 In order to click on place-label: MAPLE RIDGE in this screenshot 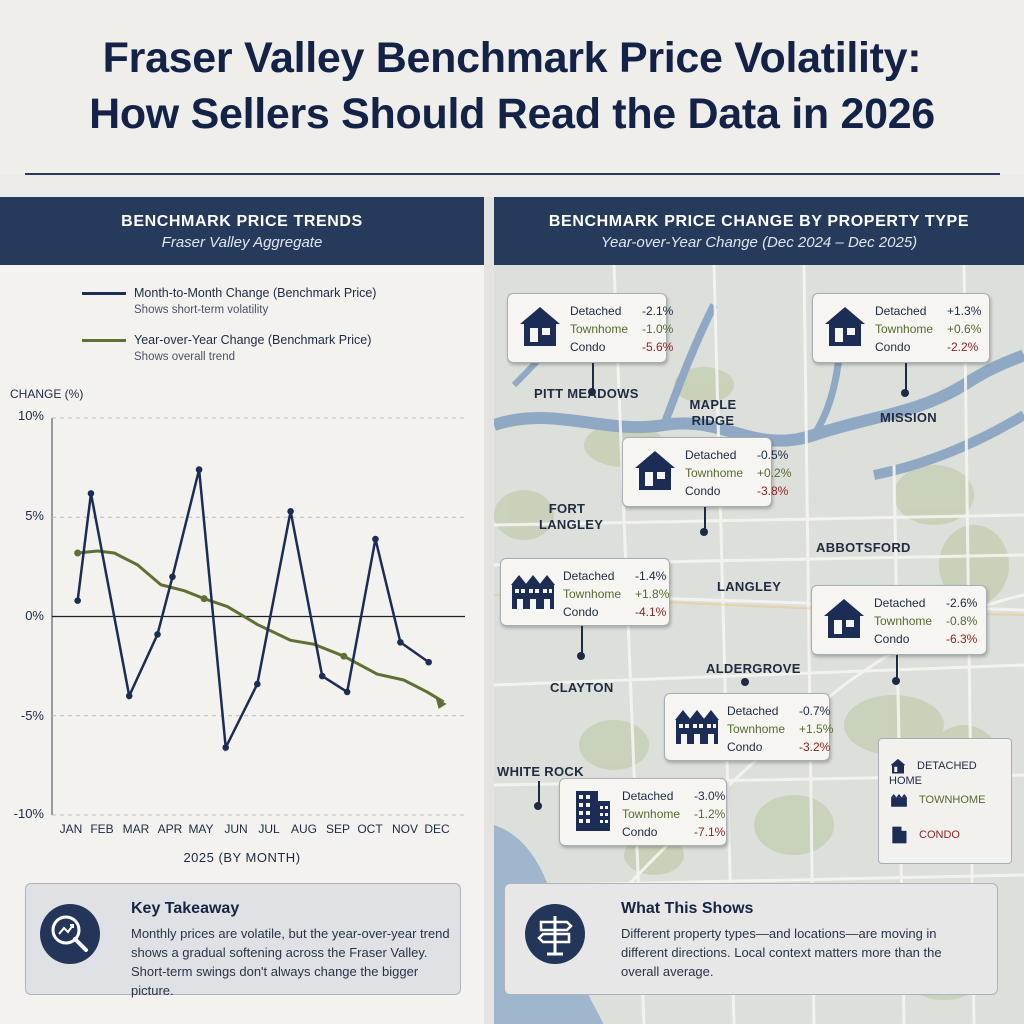, I will do `click(713, 412)`.